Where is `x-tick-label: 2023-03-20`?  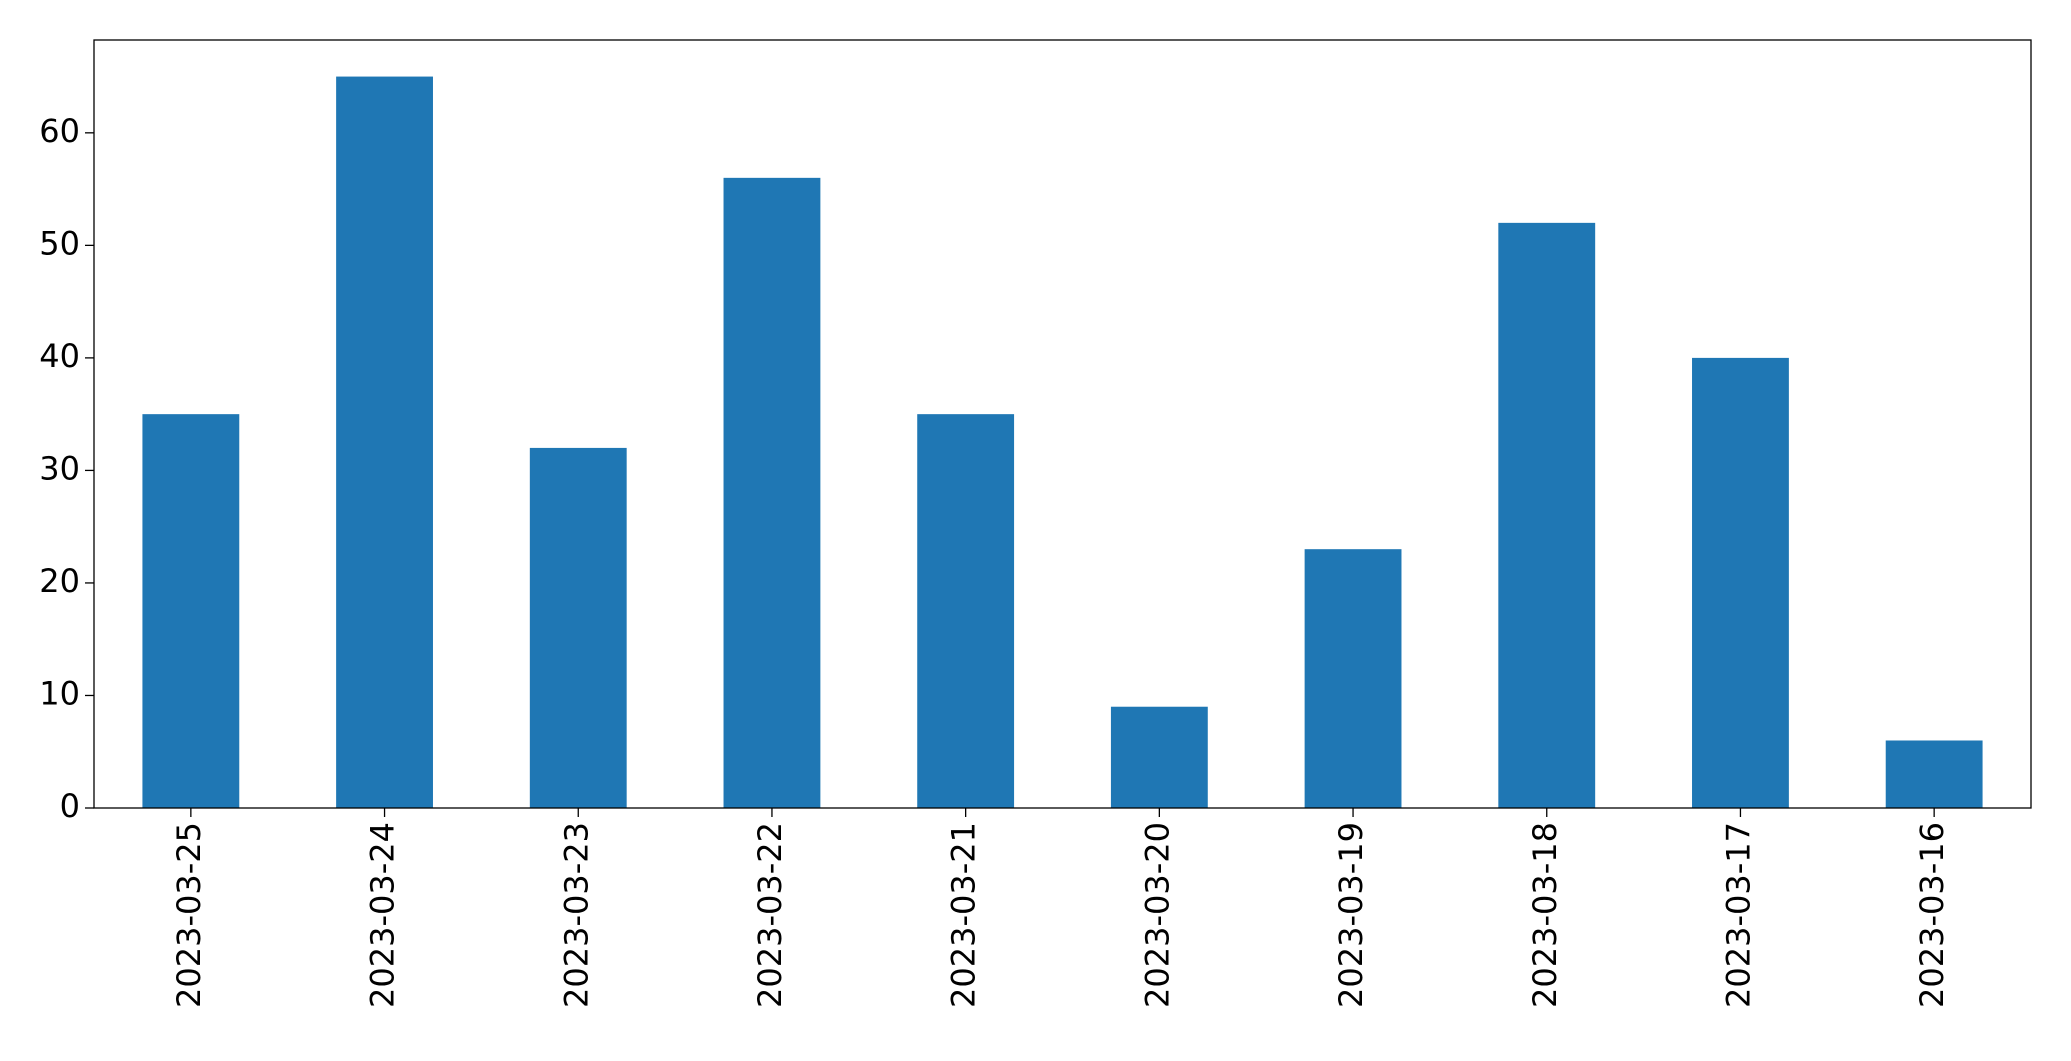 x-tick-label: 2023-03-20 is located at coordinates (1157, 915).